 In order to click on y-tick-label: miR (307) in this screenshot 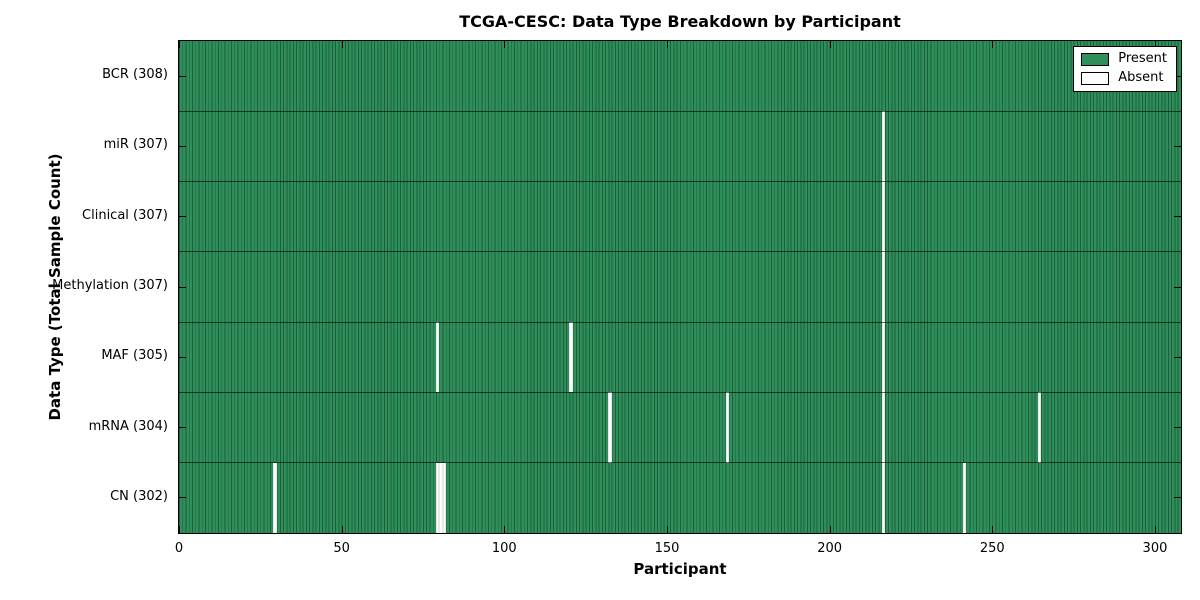, I will do `click(135, 145)`.